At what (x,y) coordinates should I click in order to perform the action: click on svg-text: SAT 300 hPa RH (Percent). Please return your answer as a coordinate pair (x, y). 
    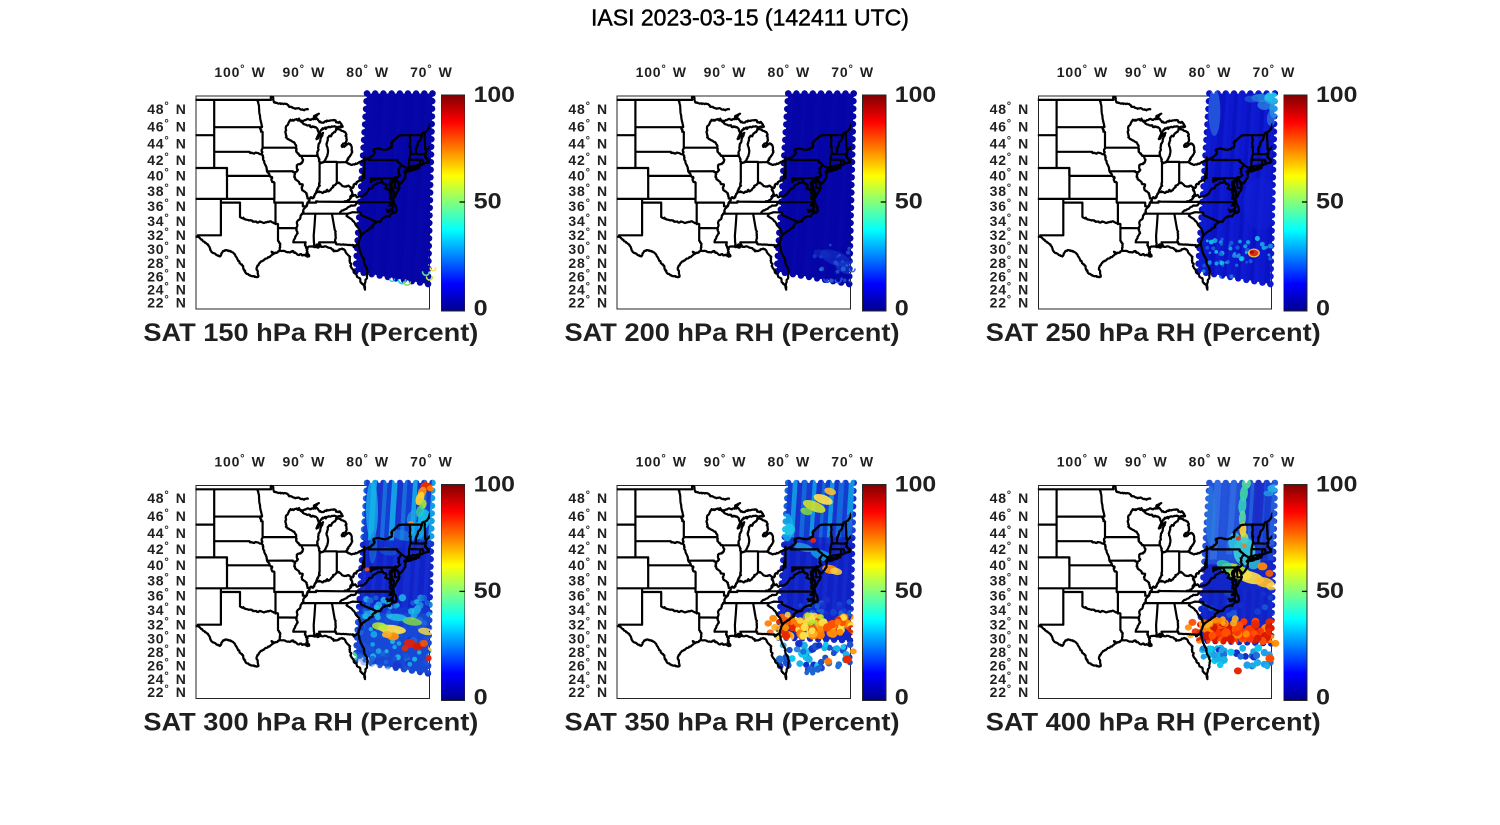
    Looking at the image, I should click on (310, 723).